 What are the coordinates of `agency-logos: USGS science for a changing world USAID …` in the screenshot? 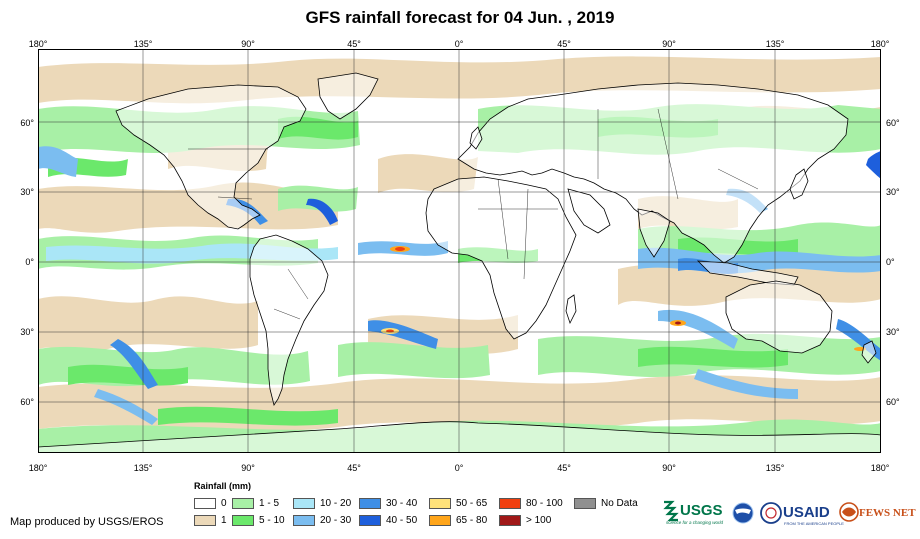 It's located at (789, 513).